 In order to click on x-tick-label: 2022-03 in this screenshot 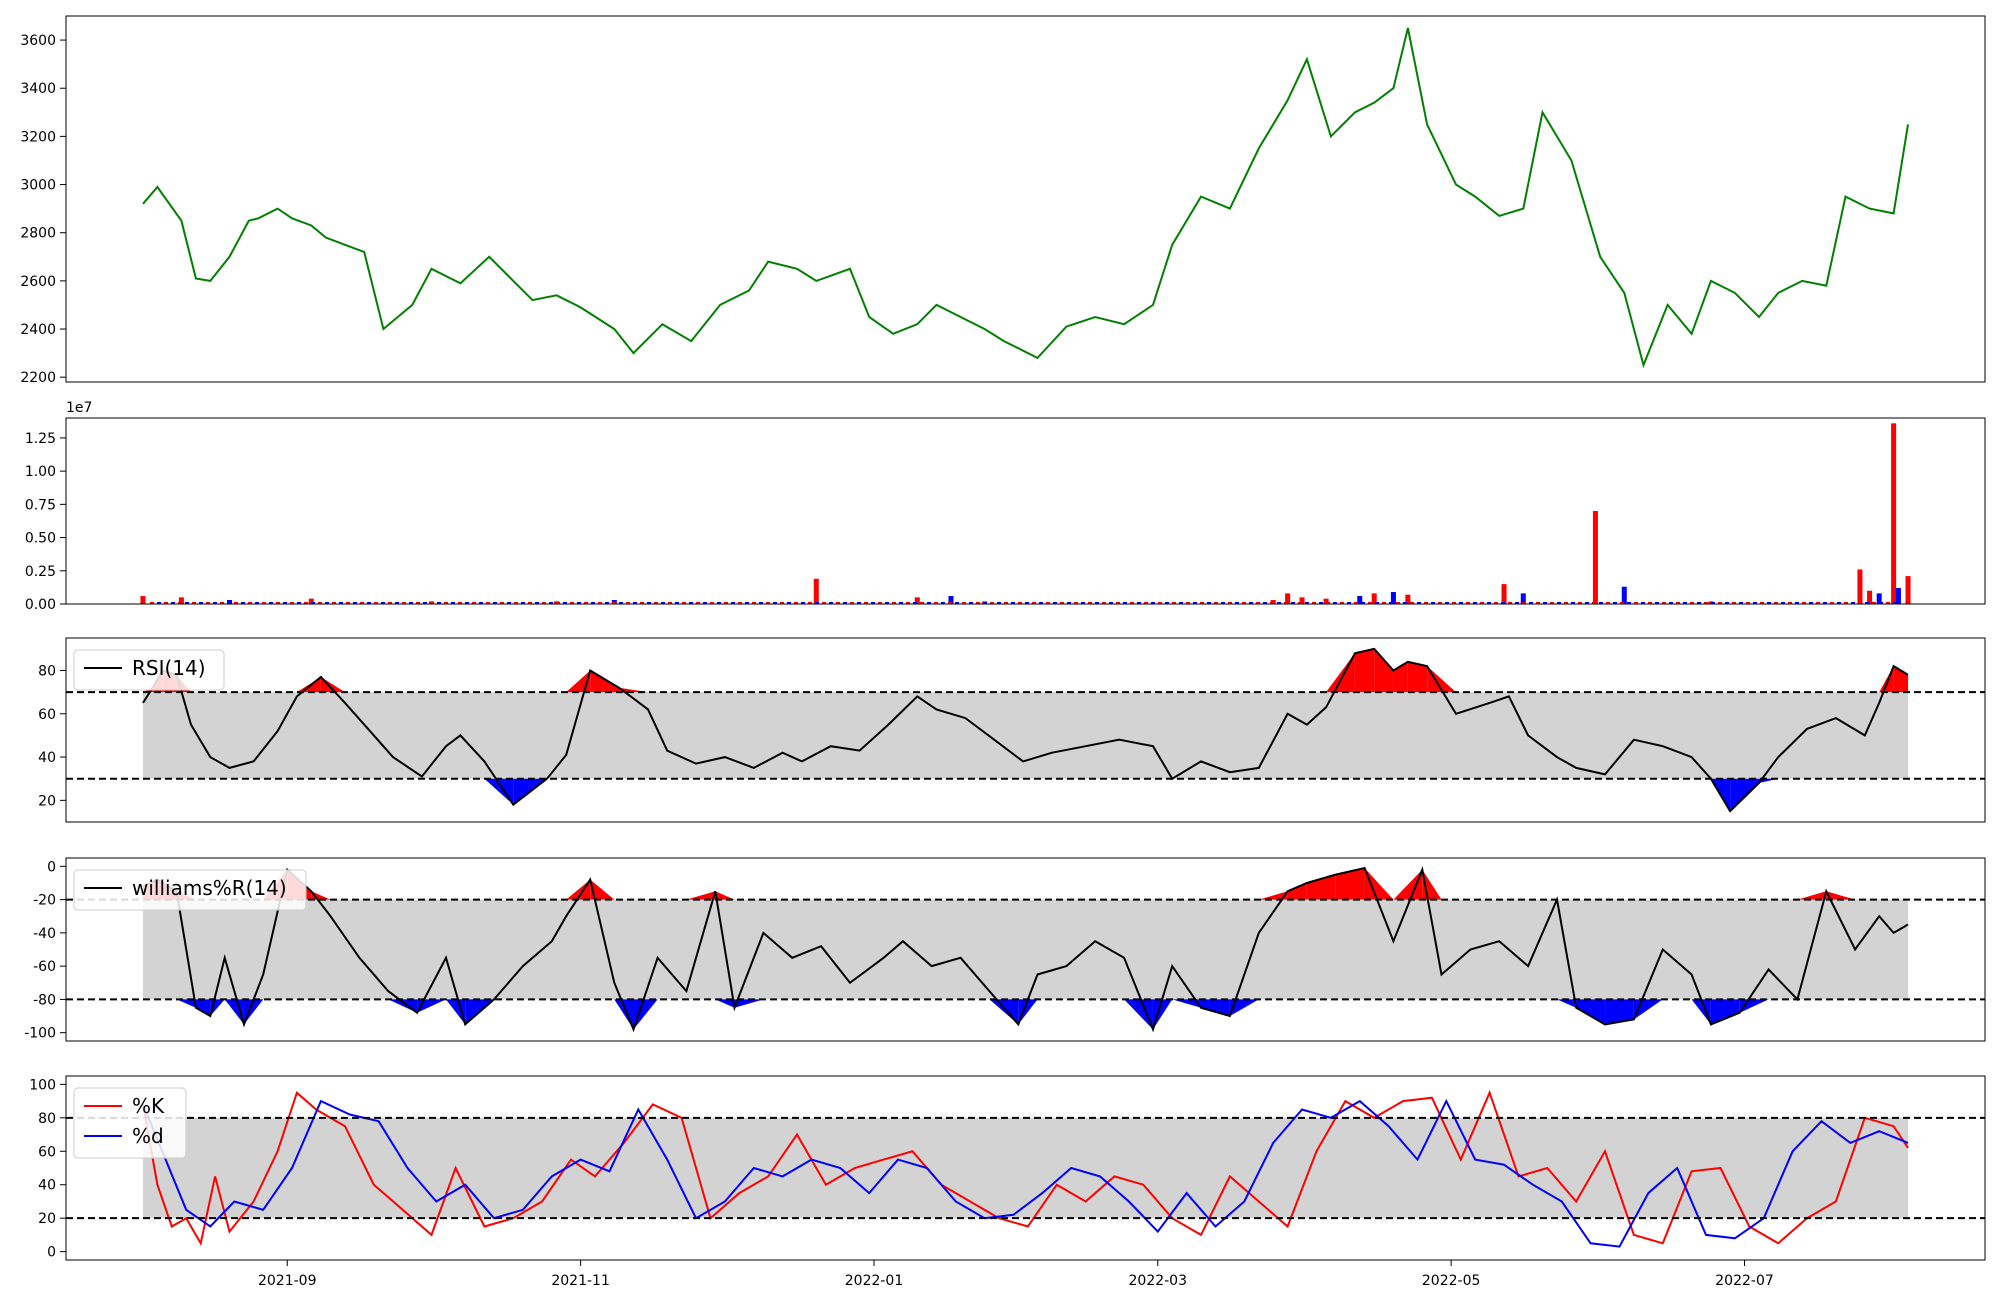, I will do `click(1158, 1281)`.